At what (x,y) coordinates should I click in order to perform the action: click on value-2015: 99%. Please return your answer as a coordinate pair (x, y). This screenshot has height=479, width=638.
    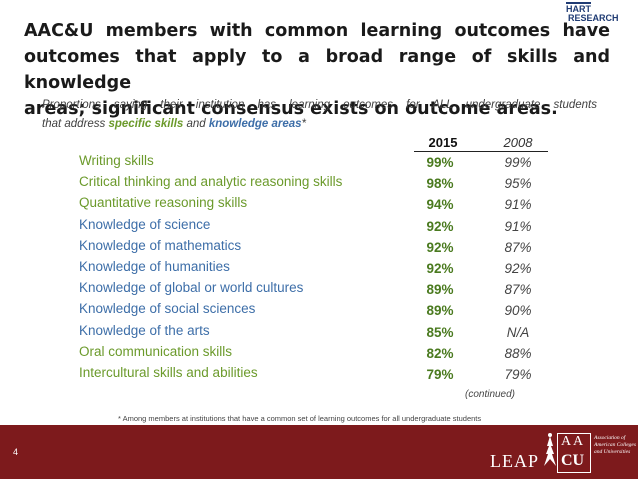
    Looking at the image, I should click on (440, 162).